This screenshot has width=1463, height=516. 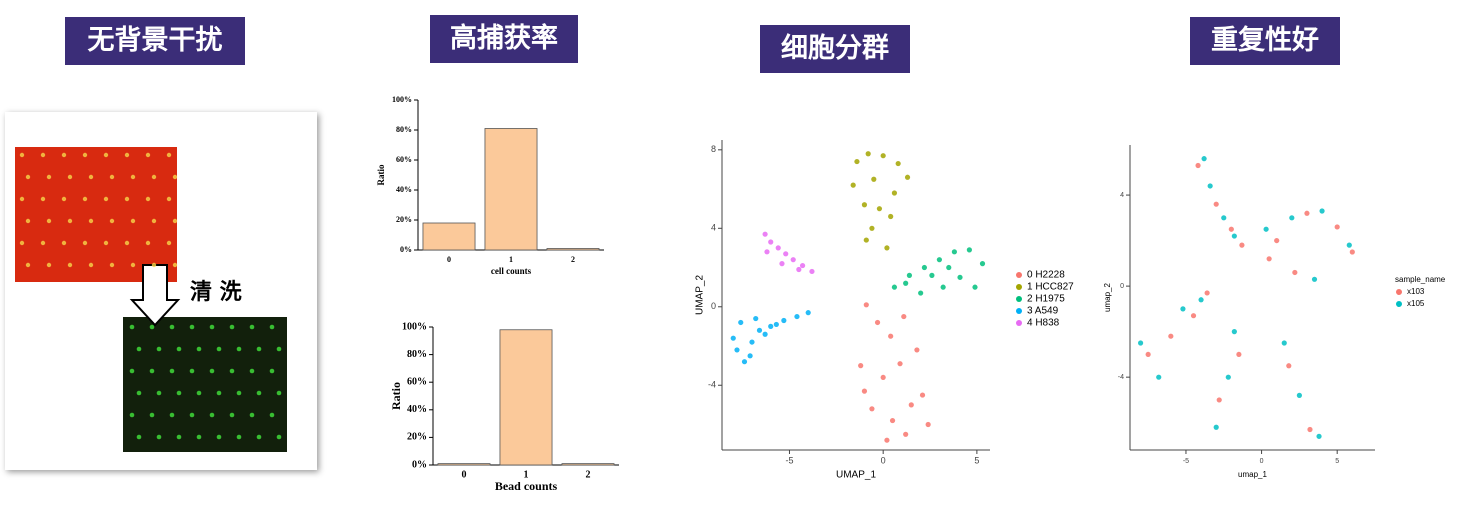 I want to click on x-tick-label: 5, so click(x=976, y=460).